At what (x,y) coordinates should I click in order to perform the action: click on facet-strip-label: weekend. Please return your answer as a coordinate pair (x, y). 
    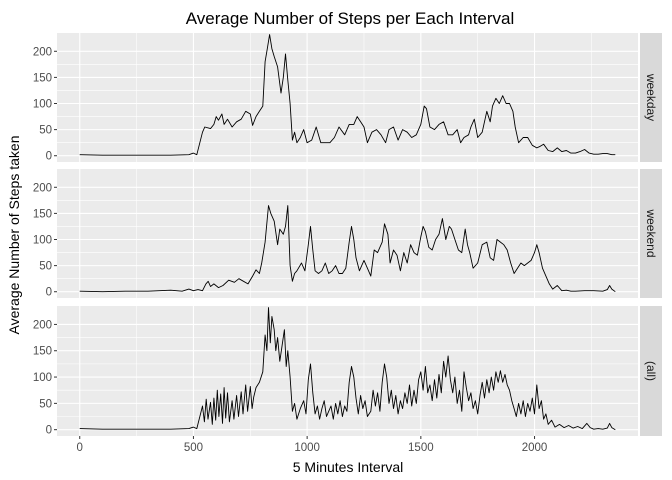
    Looking at the image, I should click on (651, 232).